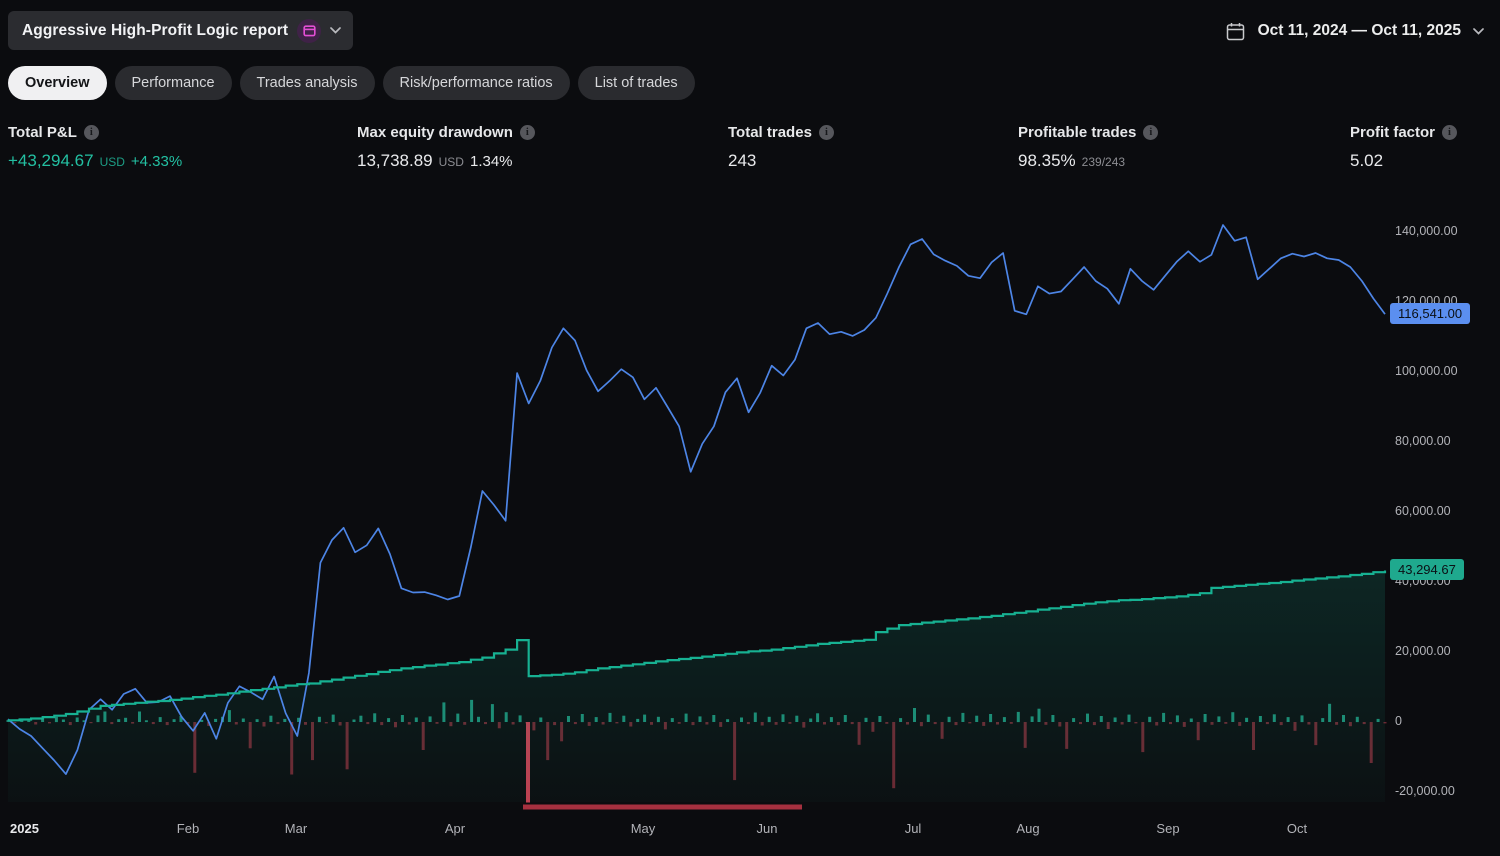 Image resolution: width=1500 pixels, height=856 pixels. I want to click on tab-risk-performance-ratios: Risk/performance ratios, so click(476, 83).